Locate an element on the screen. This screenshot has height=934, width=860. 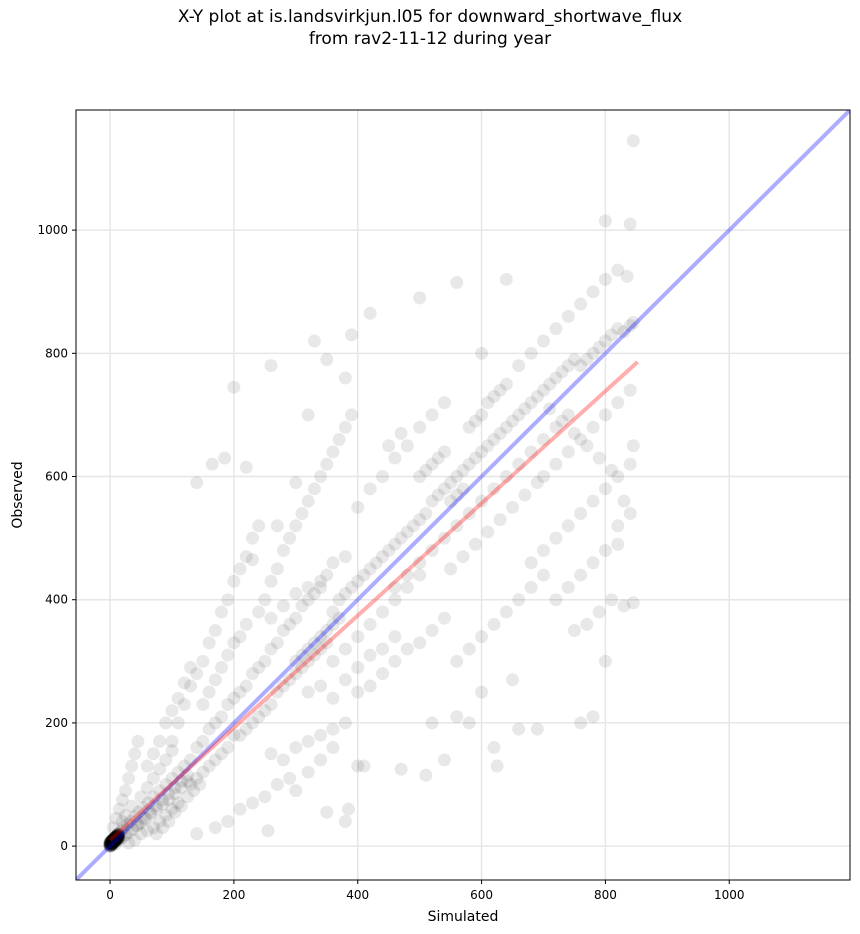
x-tick-label: 800 is located at coordinates (605, 895).